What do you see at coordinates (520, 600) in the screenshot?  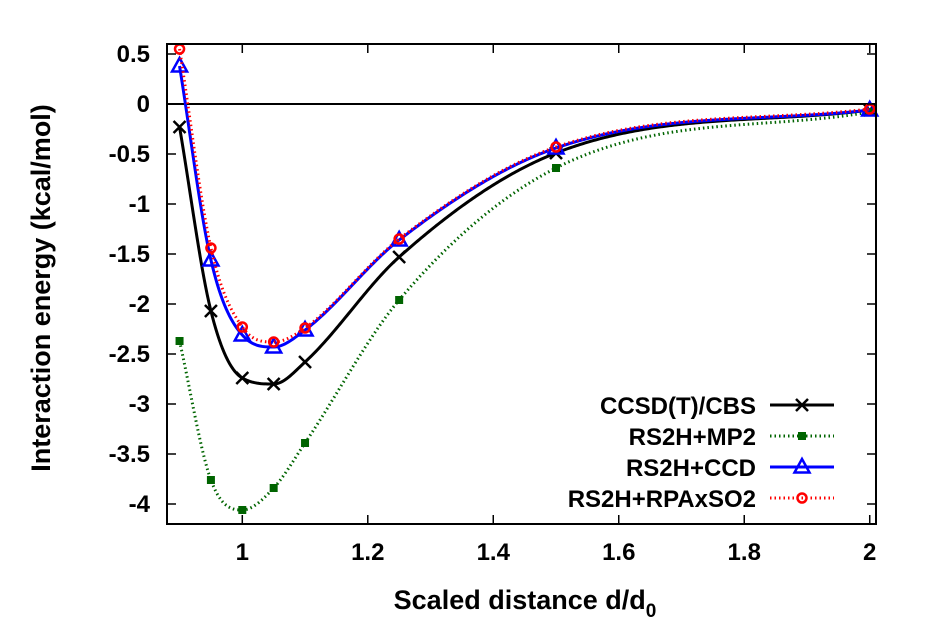 I see `x-axis-label-main: Scaled distance d/d` at bounding box center [520, 600].